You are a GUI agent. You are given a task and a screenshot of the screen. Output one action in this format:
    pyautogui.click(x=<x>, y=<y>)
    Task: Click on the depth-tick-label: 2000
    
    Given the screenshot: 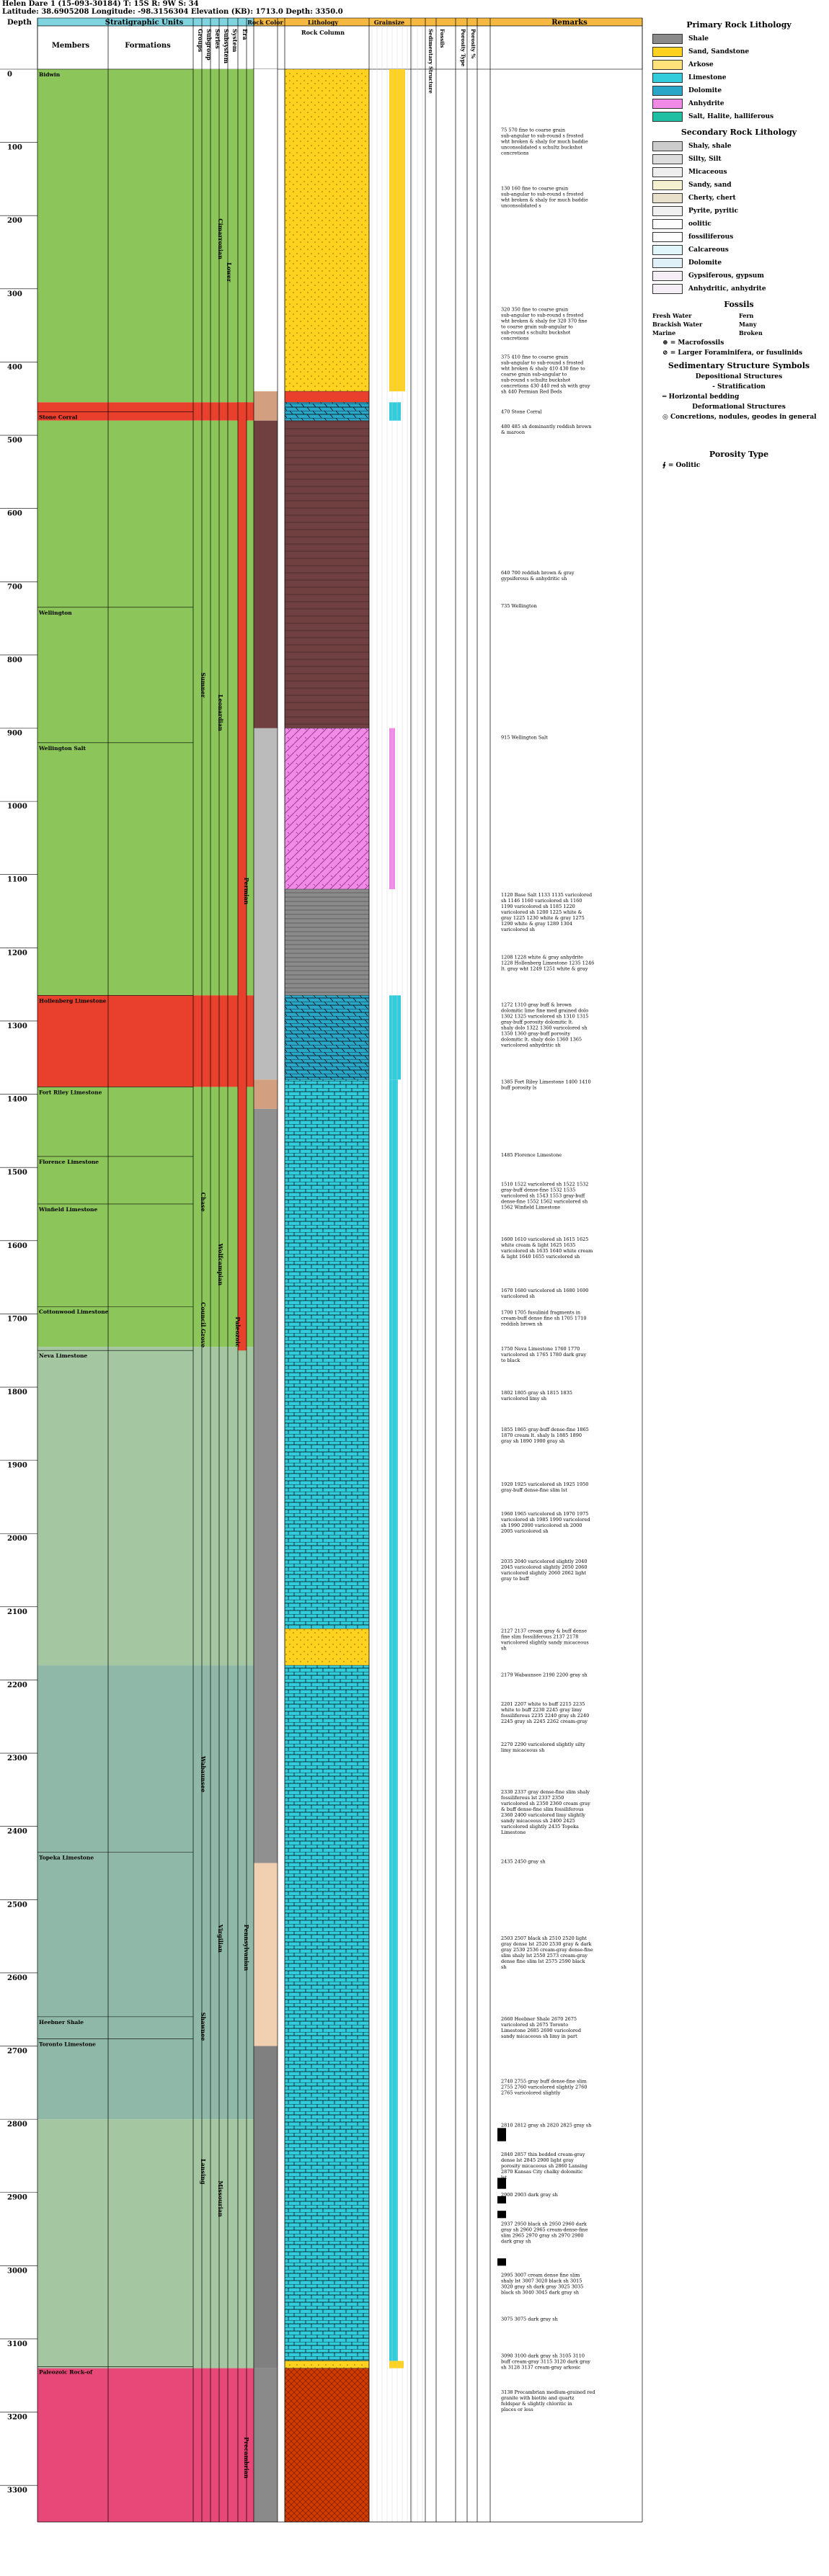 What is the action you would take?
    pyautogui.click(x=17, y=1539)
    